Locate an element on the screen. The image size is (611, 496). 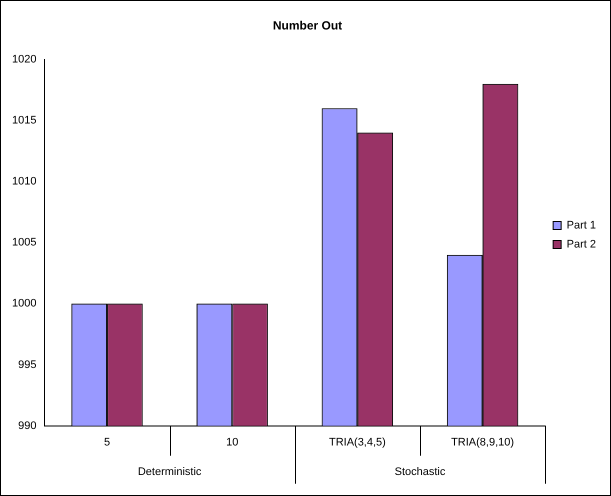
y-tick-label: 1020 is located at coordinates (24, 59).